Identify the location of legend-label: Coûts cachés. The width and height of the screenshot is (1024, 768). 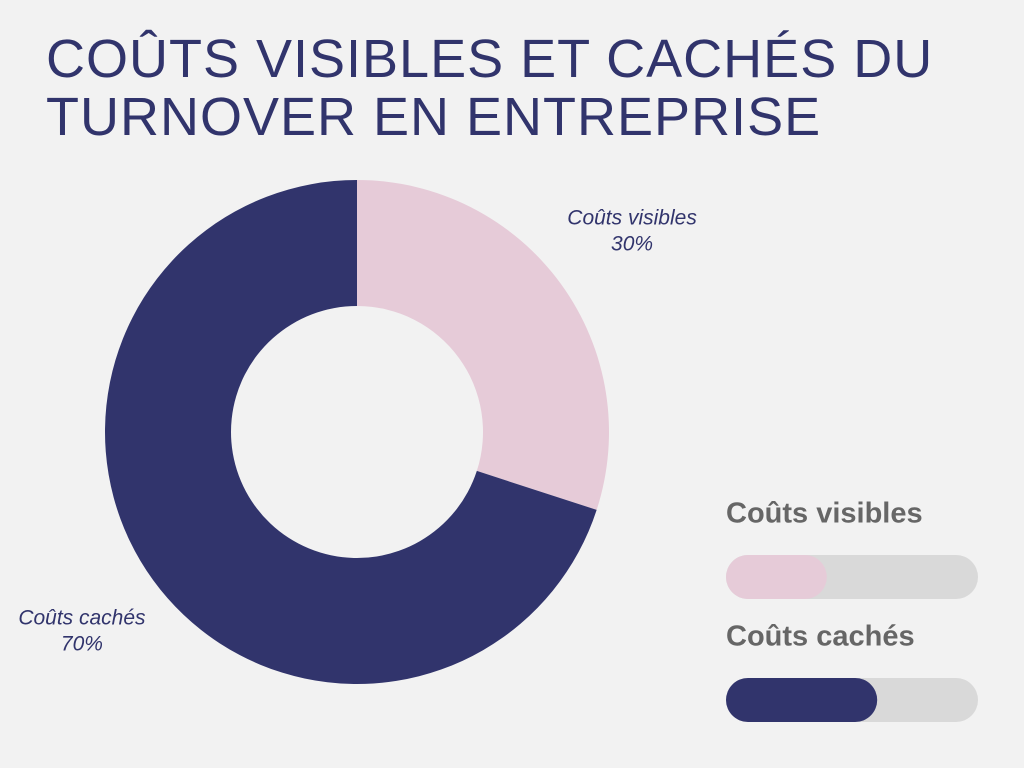
(820, 637).